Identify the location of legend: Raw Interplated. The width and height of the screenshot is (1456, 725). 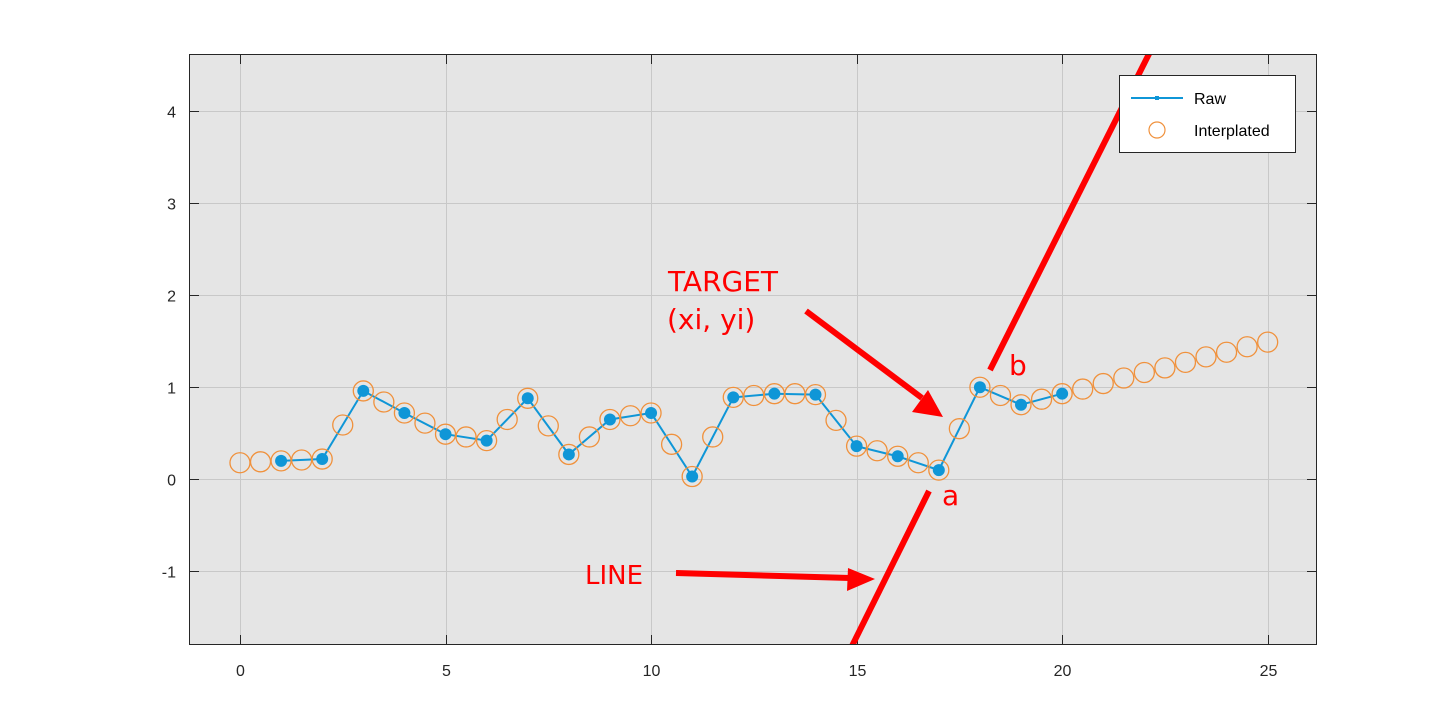
(1207, 114).